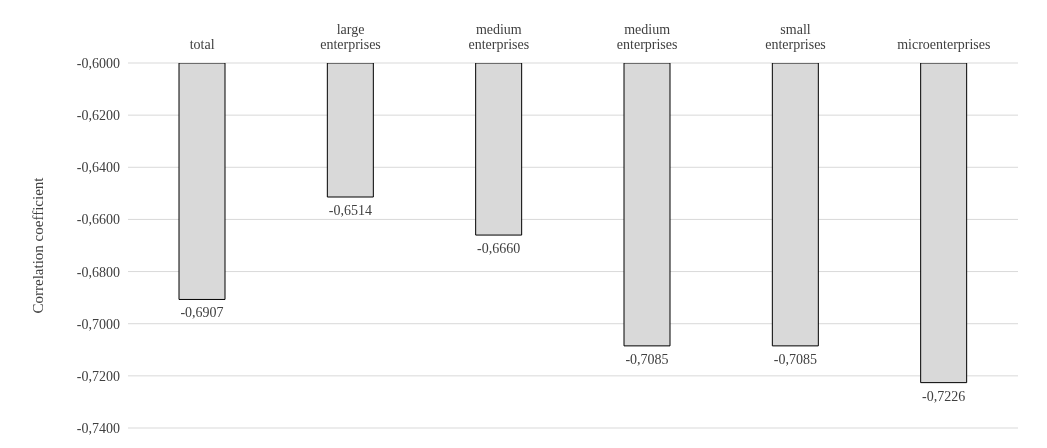 This screenshot has height=448, width=1047. What do you see at coordinates (98, 168) in the screenshot?
I see `y-tick-label: -0,6400` at bounding box center [98, 168].